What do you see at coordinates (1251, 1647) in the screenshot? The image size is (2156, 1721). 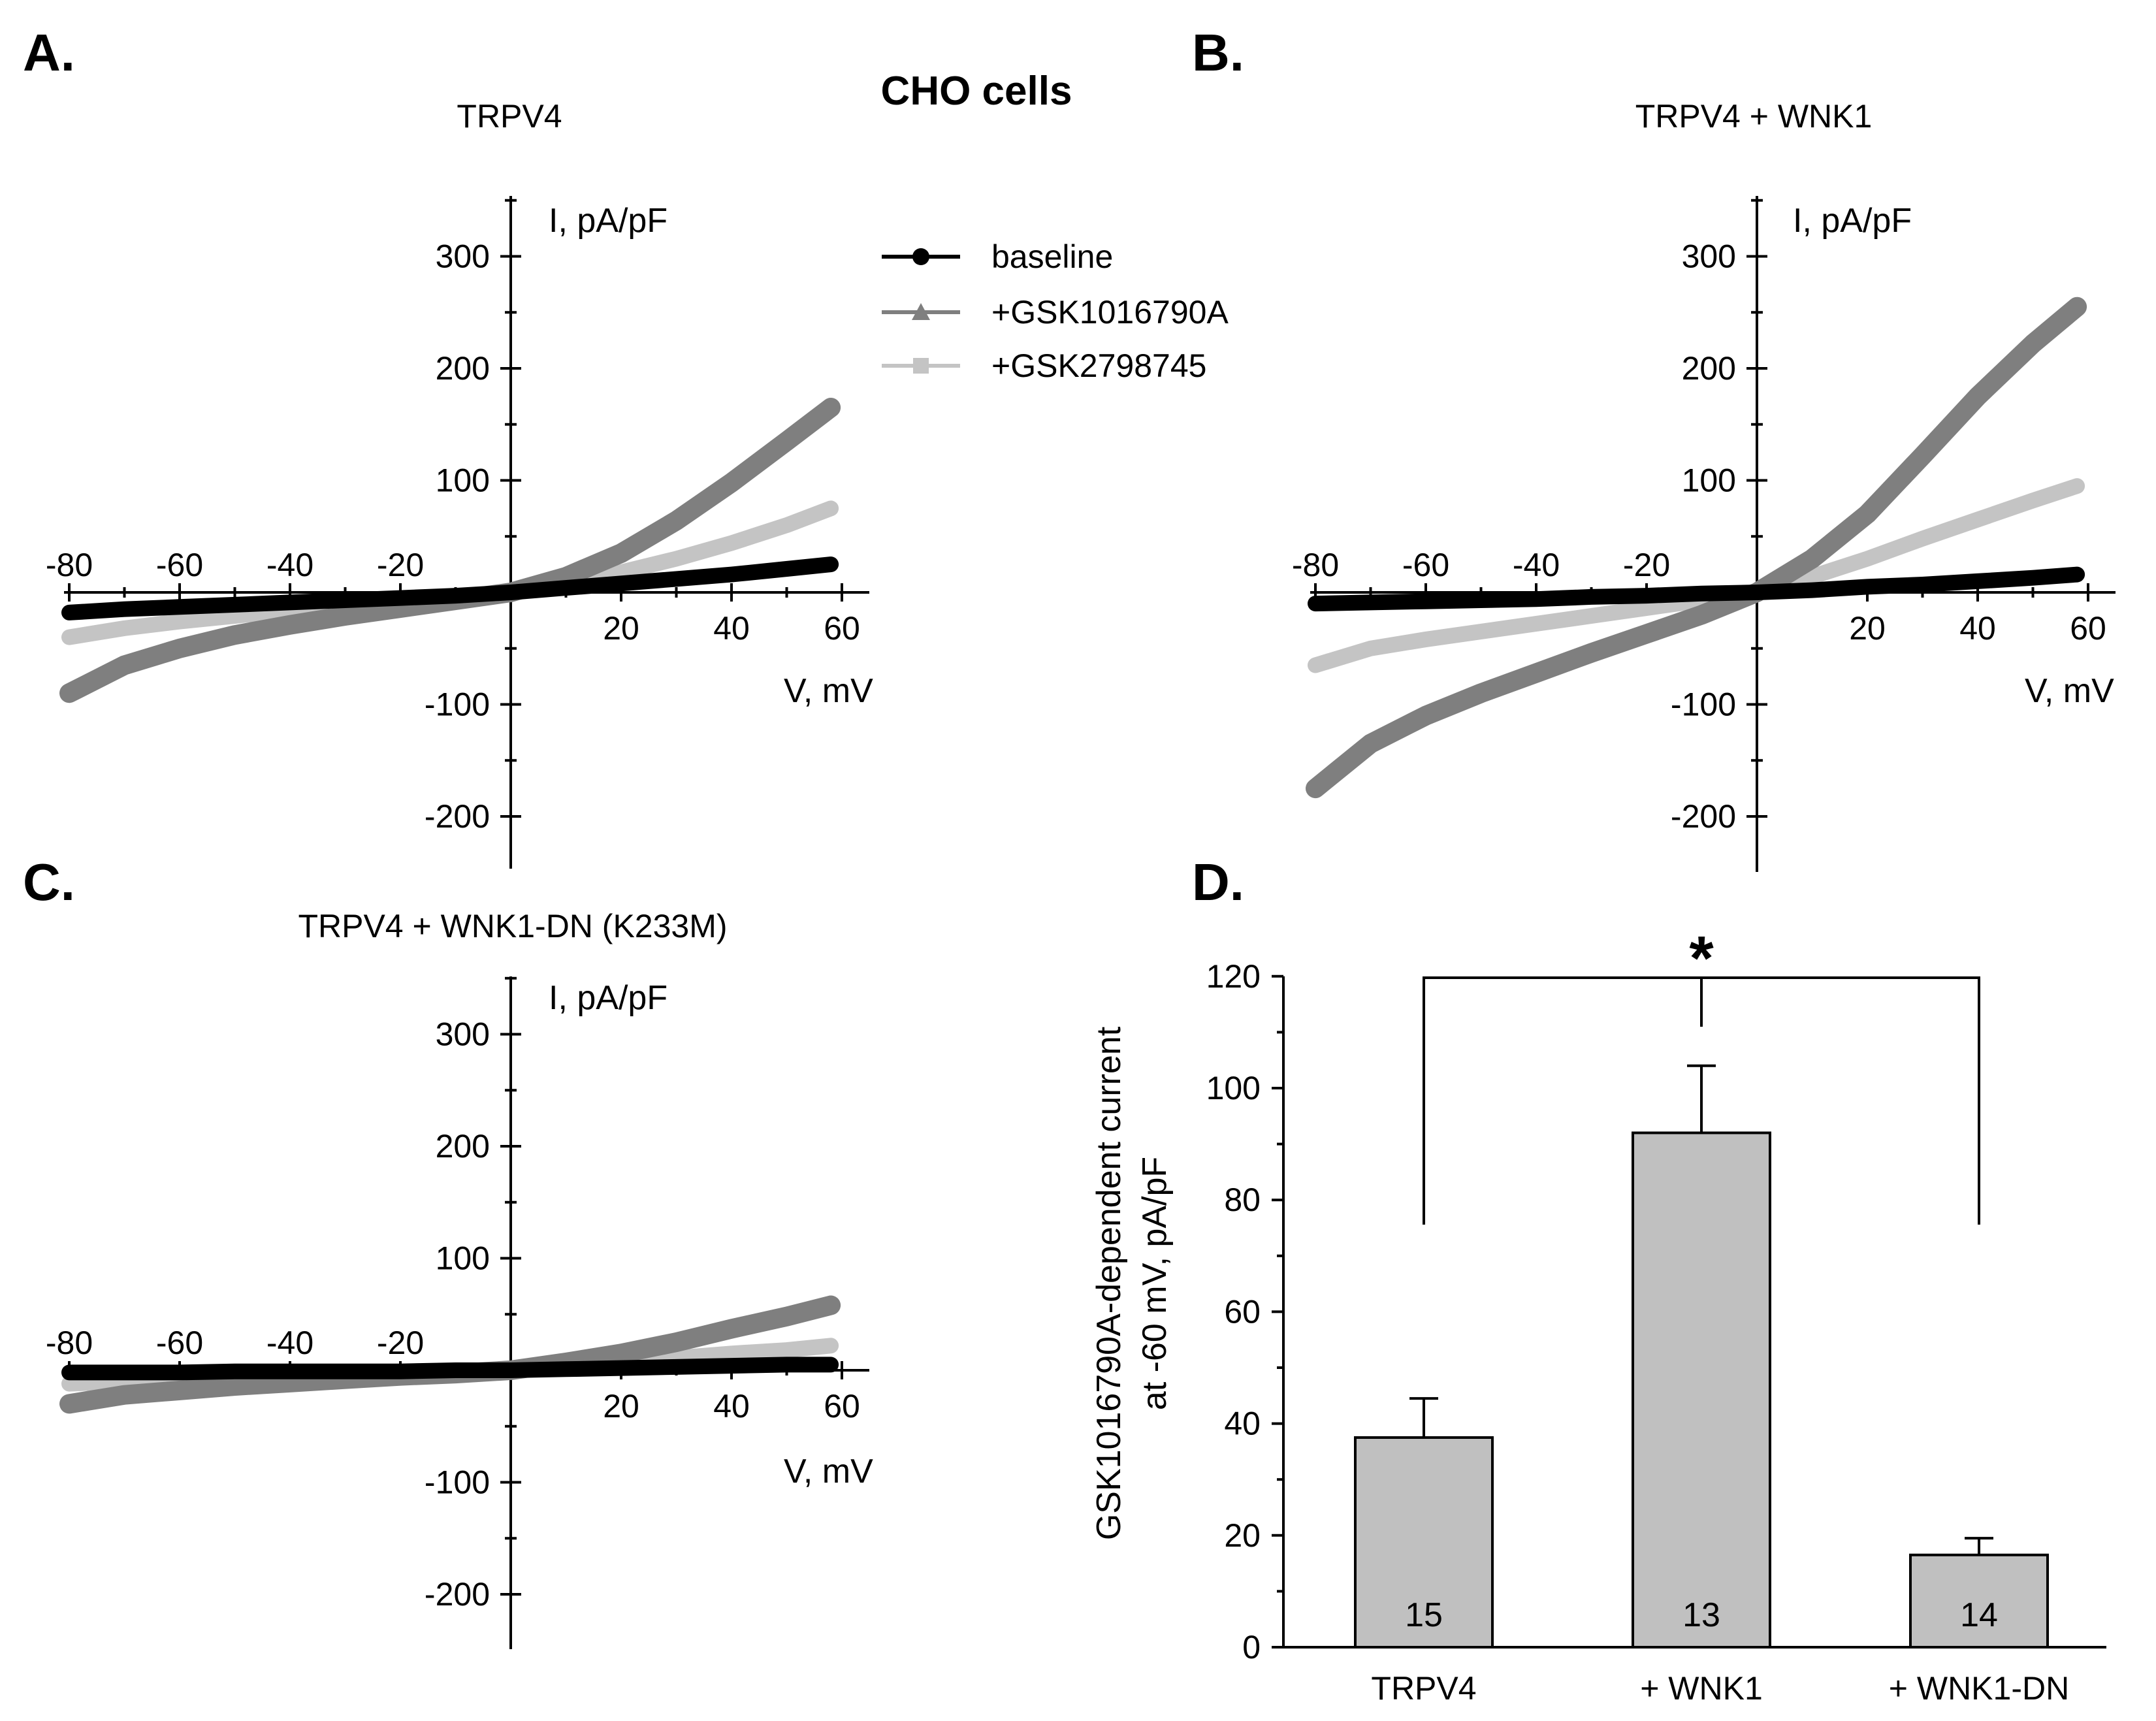 I see `panel-d-y-tick-label: 0` at bounding box center [1251, 1647].